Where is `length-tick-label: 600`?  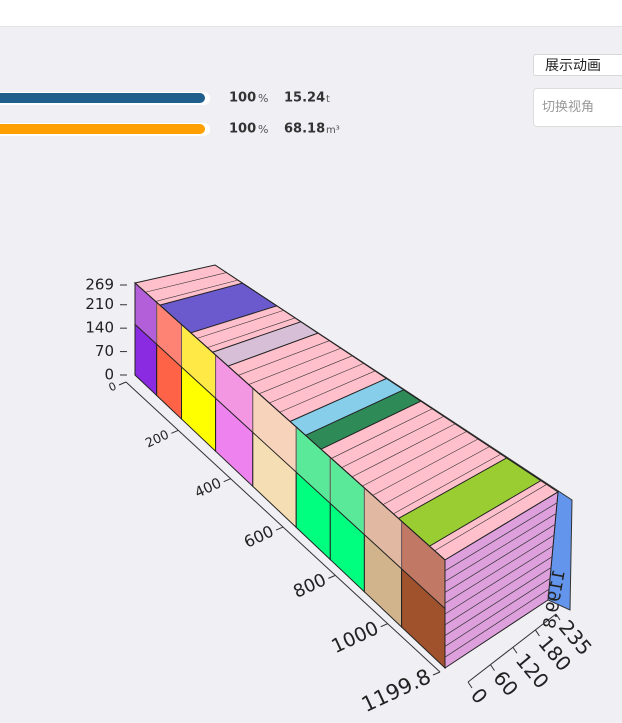 length-tick-label: 600 is located at coordinates (259, 537).